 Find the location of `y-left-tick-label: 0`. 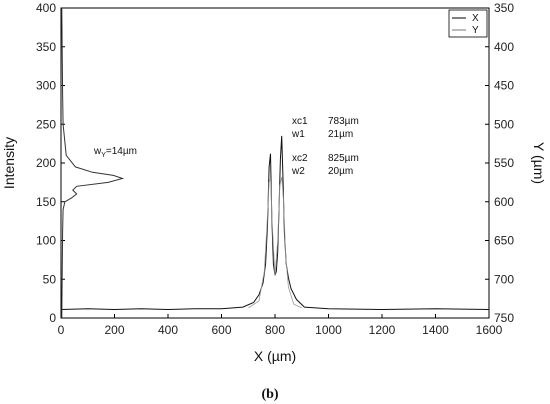

y-left-tick-label: 0 is located at coordinates (52, 318).